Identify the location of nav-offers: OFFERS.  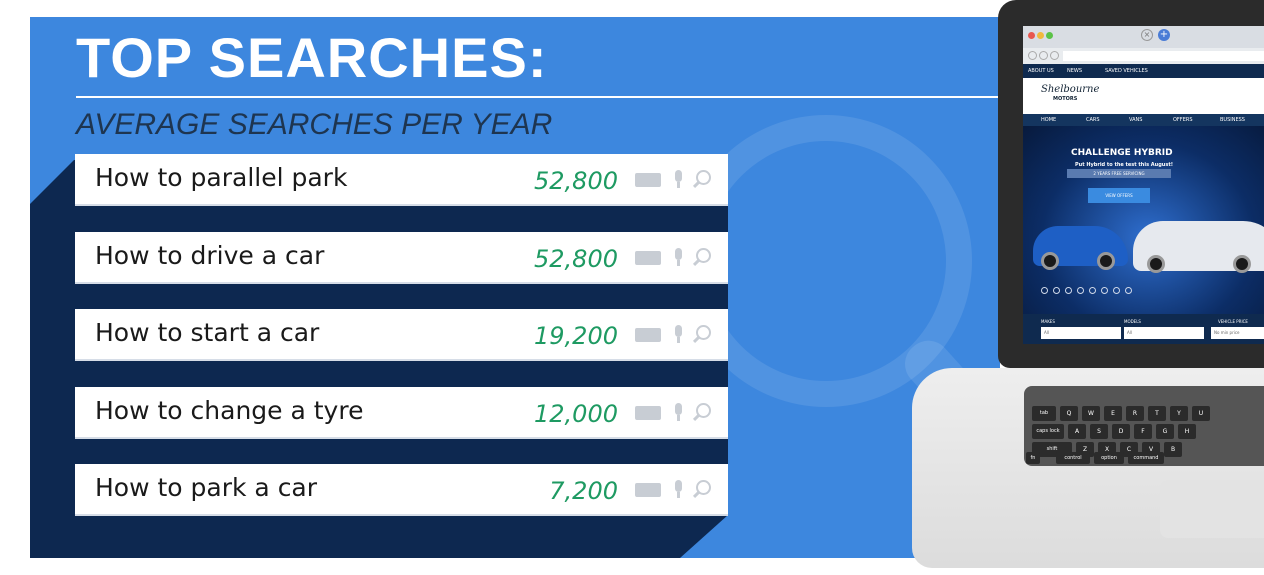
(1183, 120).